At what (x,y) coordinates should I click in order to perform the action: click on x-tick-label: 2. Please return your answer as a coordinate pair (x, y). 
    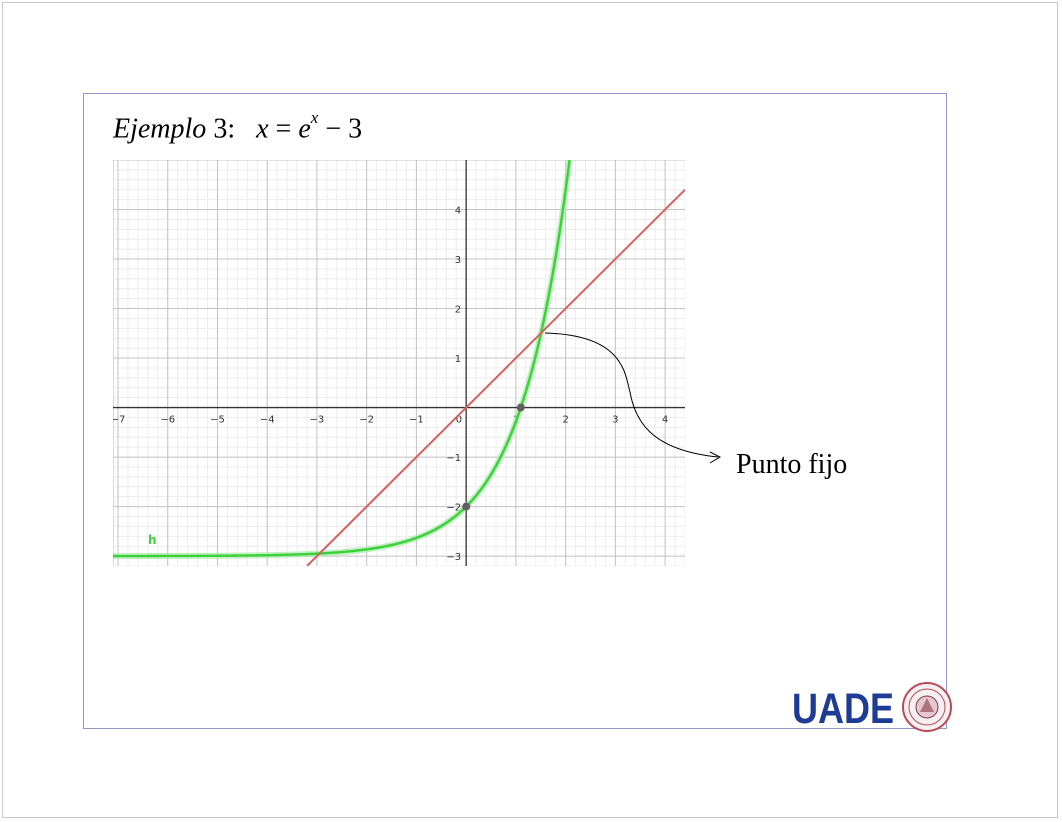
    Looking at the image, I should click on (565, 420).